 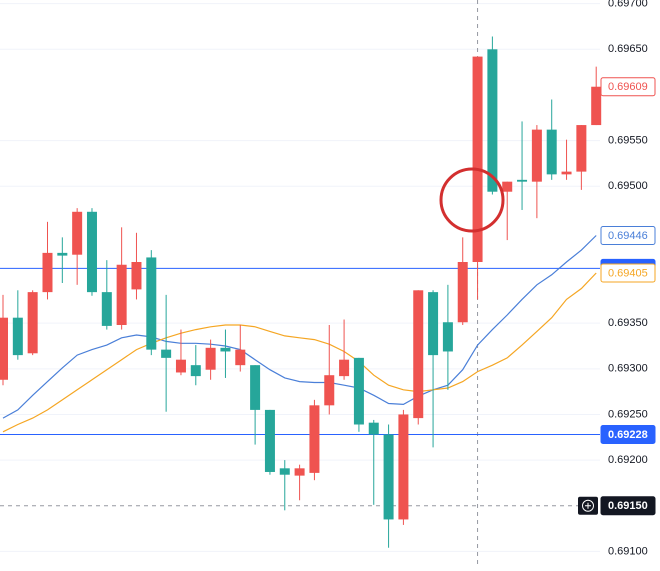 I want to click on y-tick-label: 0.69350, so click(x=628, y=323).